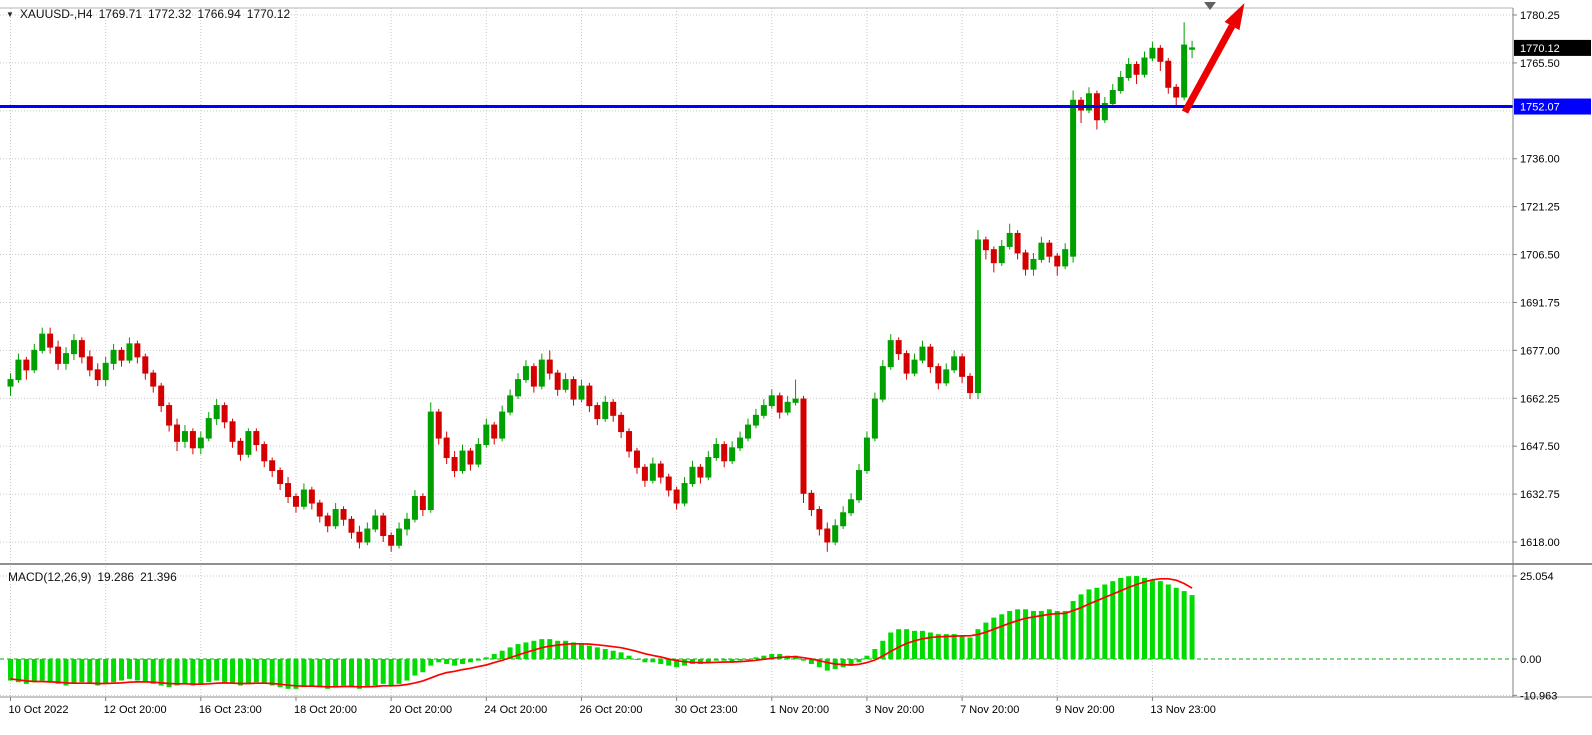 The image size is (1592, 735). Describe the element at coordinates (116, 577) in the screenshot. I see `macd-main-value: 19.286` at that location.